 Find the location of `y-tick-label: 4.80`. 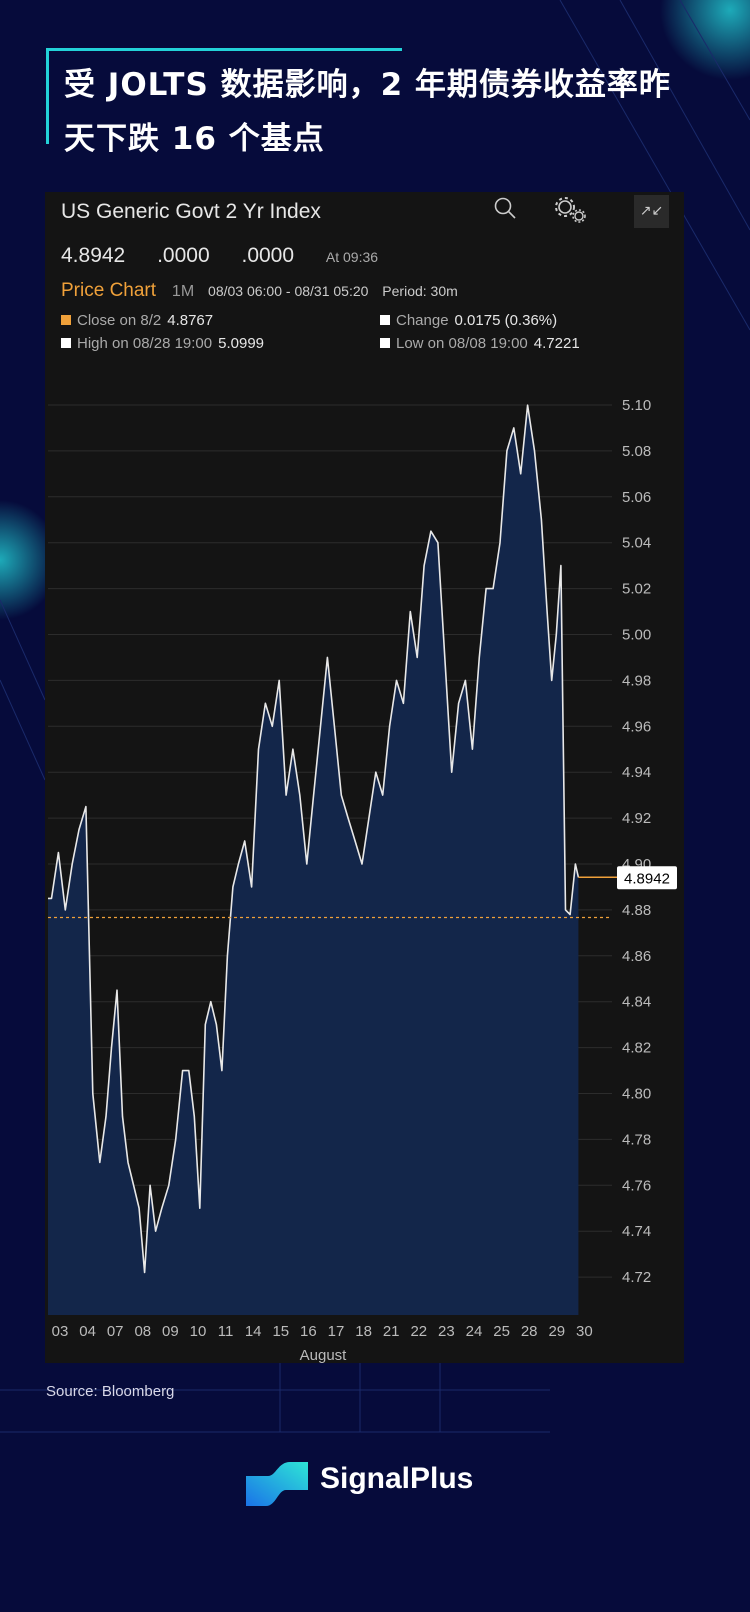

y-tick-label: 4.80 is located at coordinates (636, 1094).